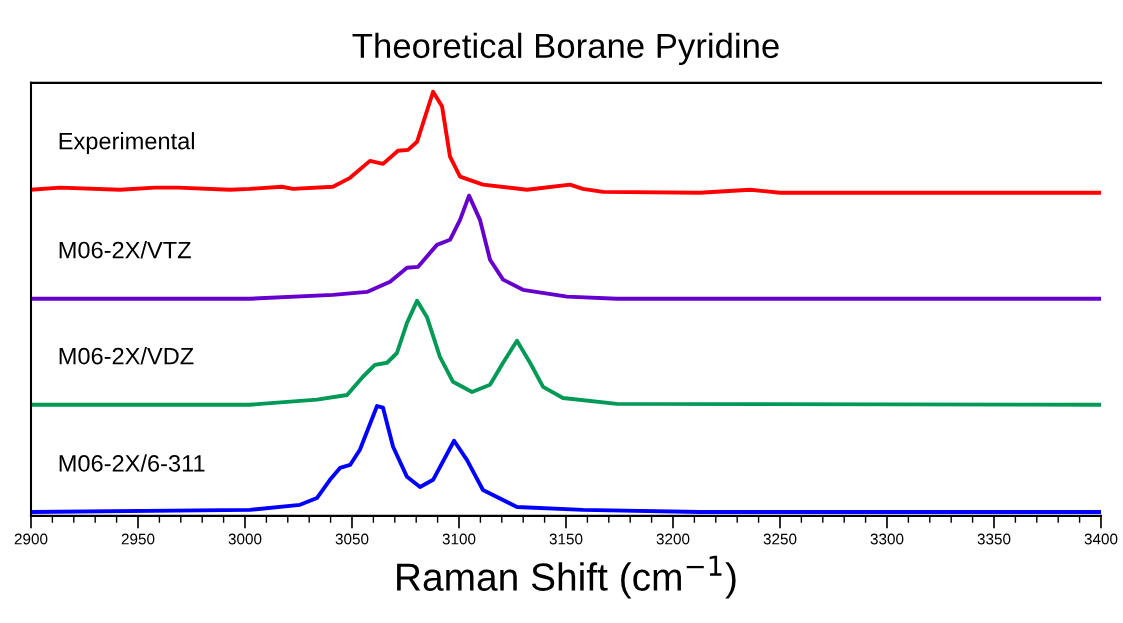 This screenshot has height=623, width=1123. Describe the element at coordinates (566, 577) in the screenshot. I see `x-axis-title: Raman Shift (cm$^{−1}$)` at that location.